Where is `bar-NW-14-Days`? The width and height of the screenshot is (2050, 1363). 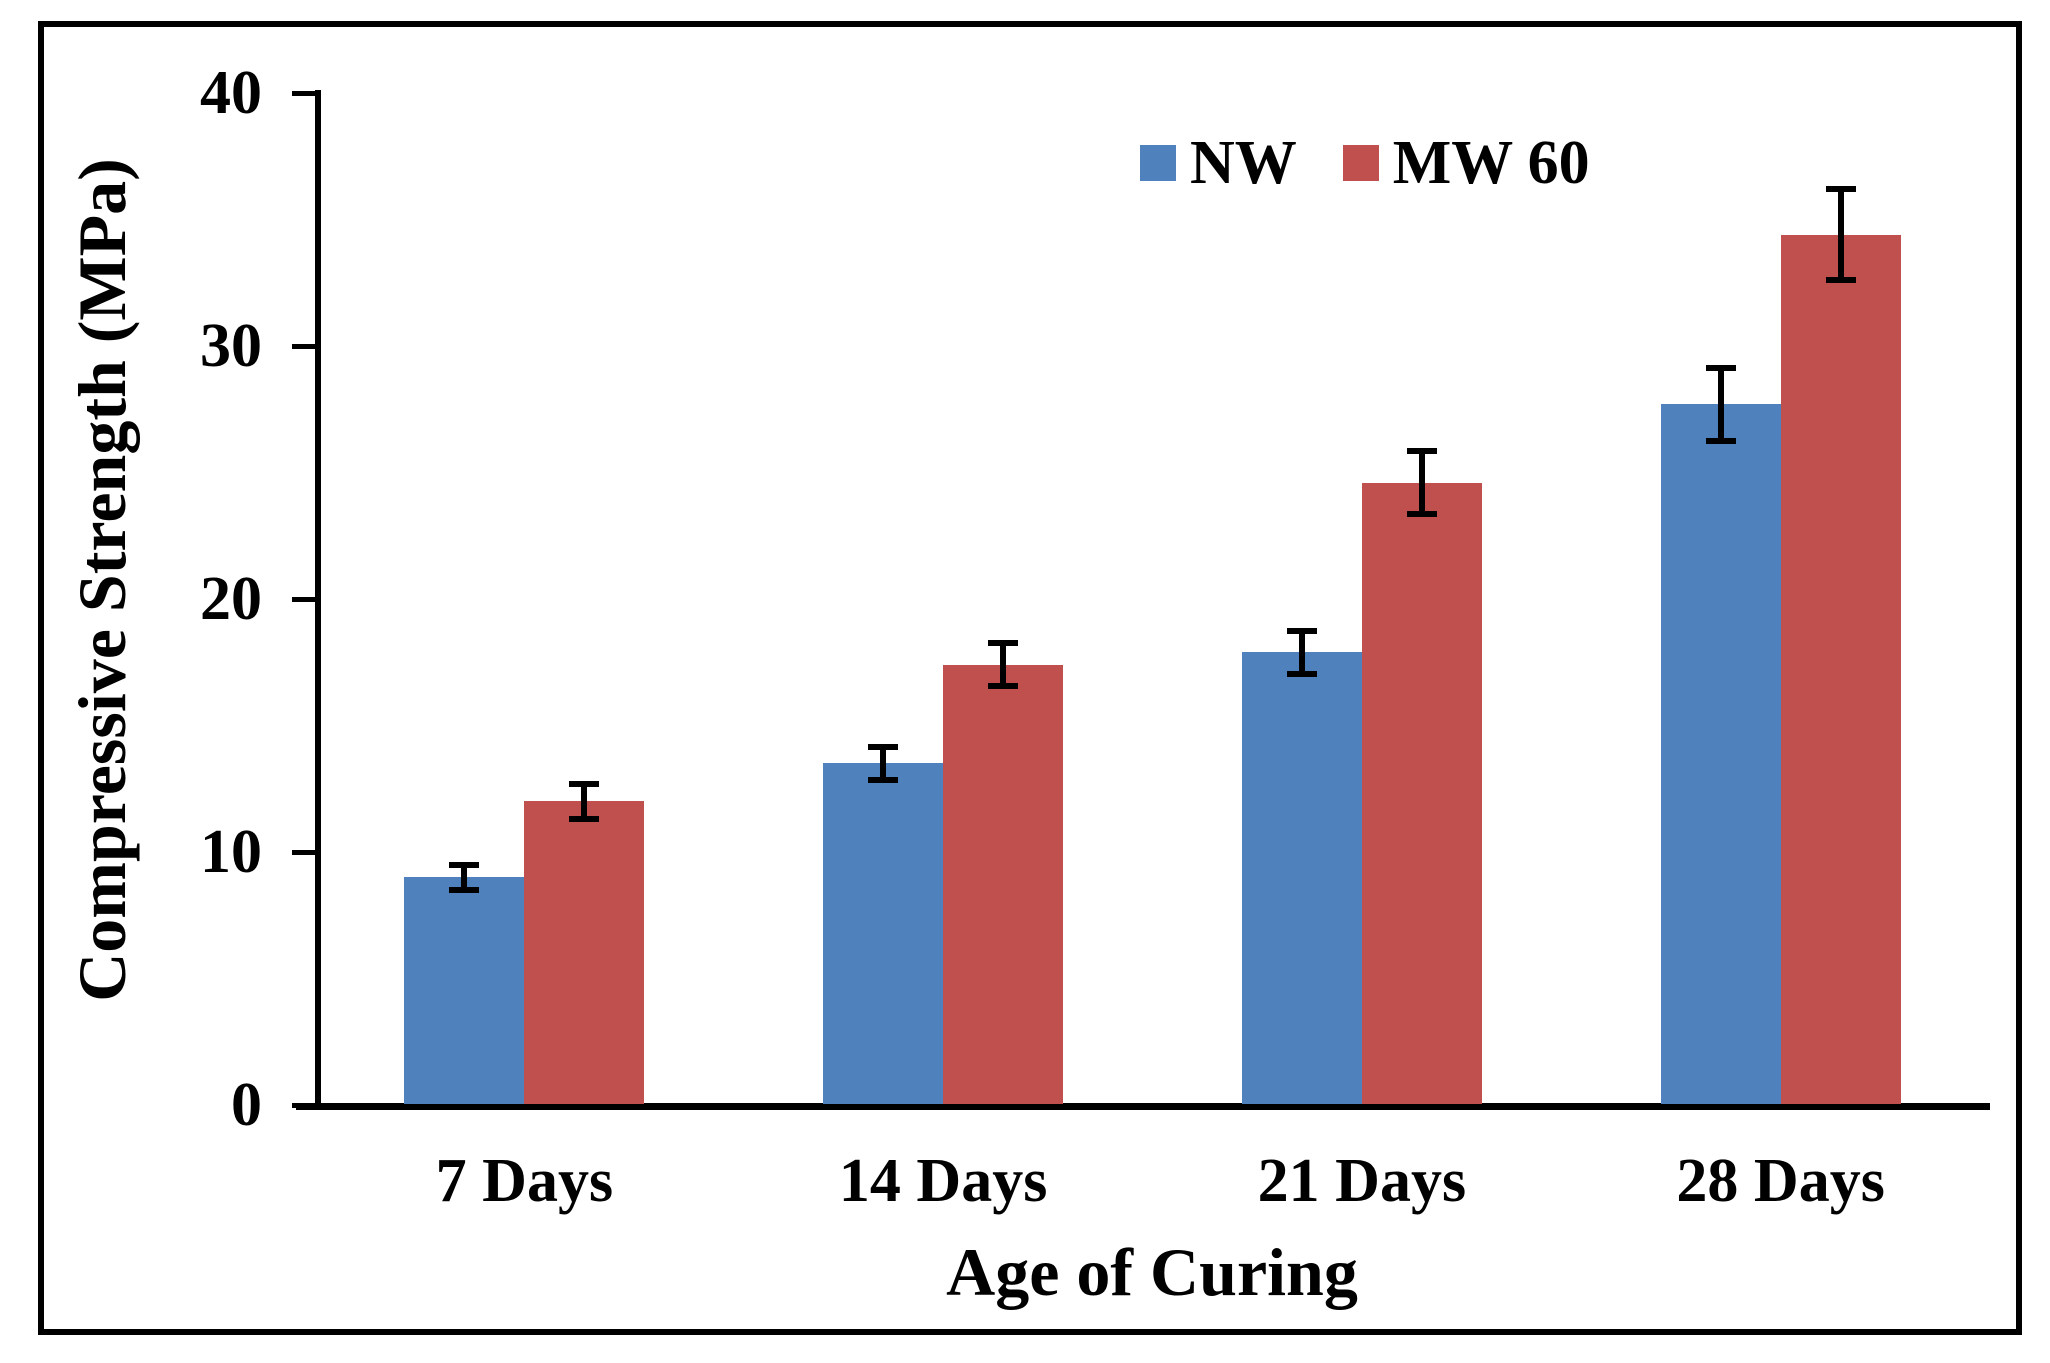
bar-NW-14-Days is located at coordinates (883, 933).